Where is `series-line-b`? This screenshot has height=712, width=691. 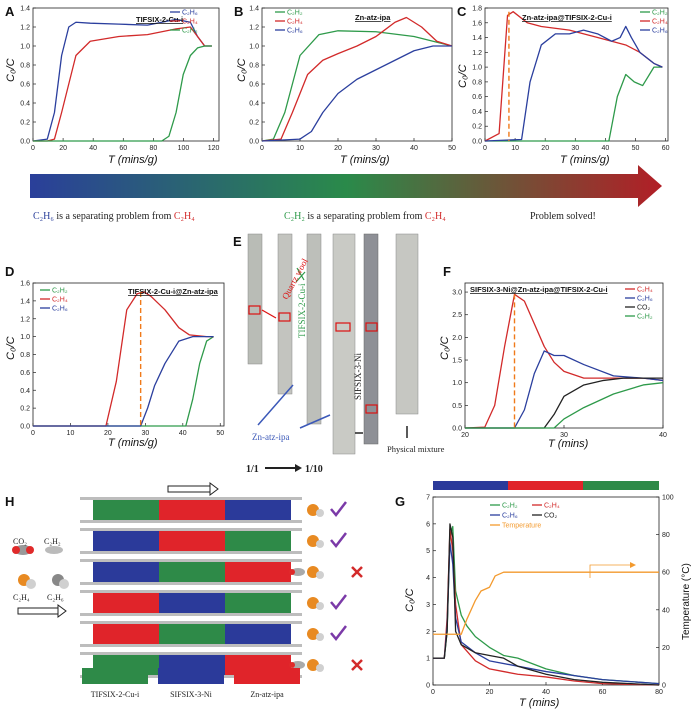
series-line-b is located at coordinates (357, 86).